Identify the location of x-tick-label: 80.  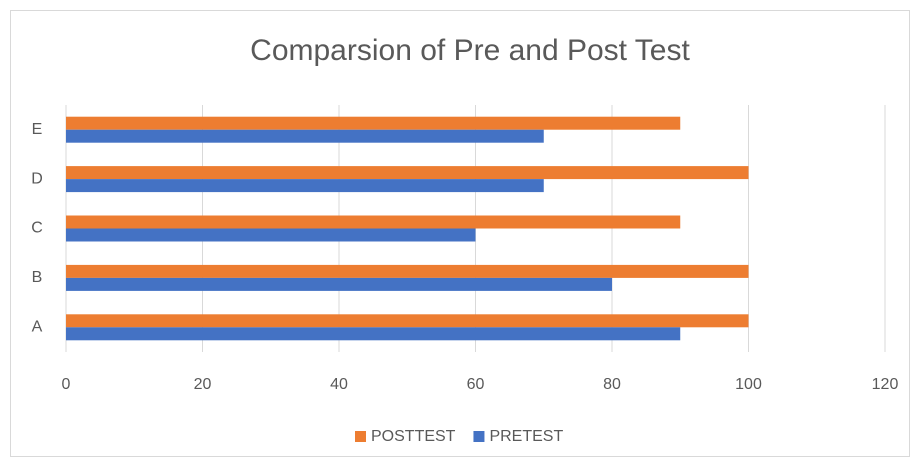
(612, 384).